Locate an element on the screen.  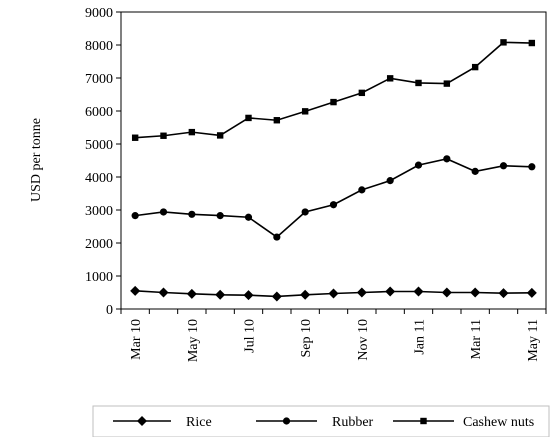
y-tick-label: 6000 is located at coordinates (99, 112).